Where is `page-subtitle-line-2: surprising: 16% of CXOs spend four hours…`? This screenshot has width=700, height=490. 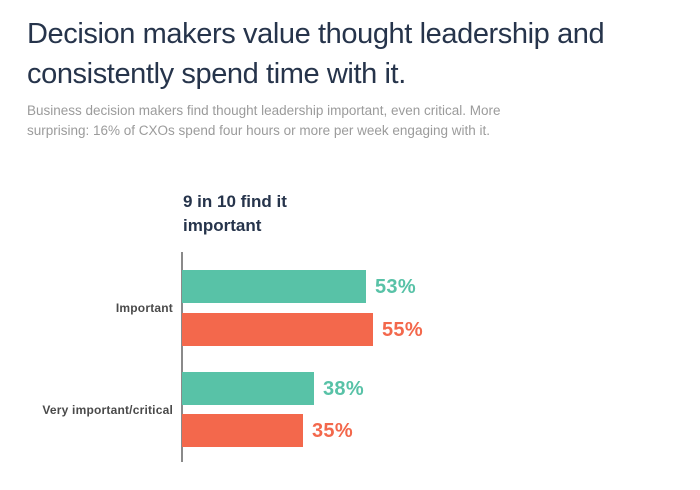
page-subtitle-line-2: surprising: 16% of CXOs spend four hours… is located at coordinates (258, 130).